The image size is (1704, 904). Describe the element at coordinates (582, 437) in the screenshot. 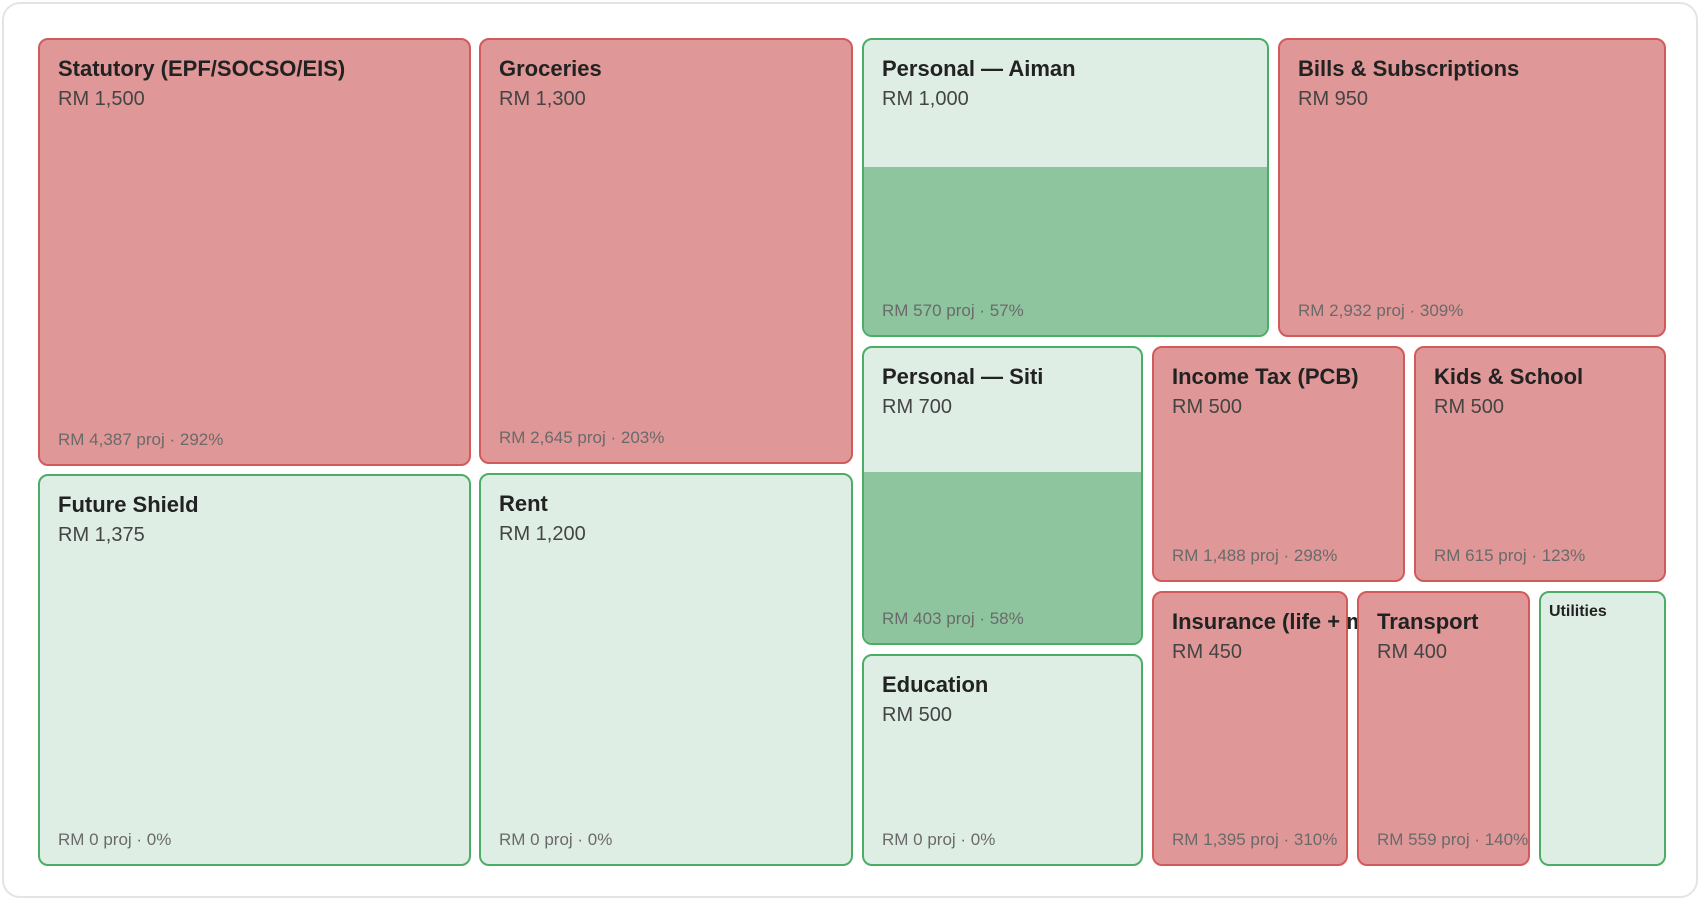

I see `tile-projection: RM 2,645 proj · 203%` at that location.